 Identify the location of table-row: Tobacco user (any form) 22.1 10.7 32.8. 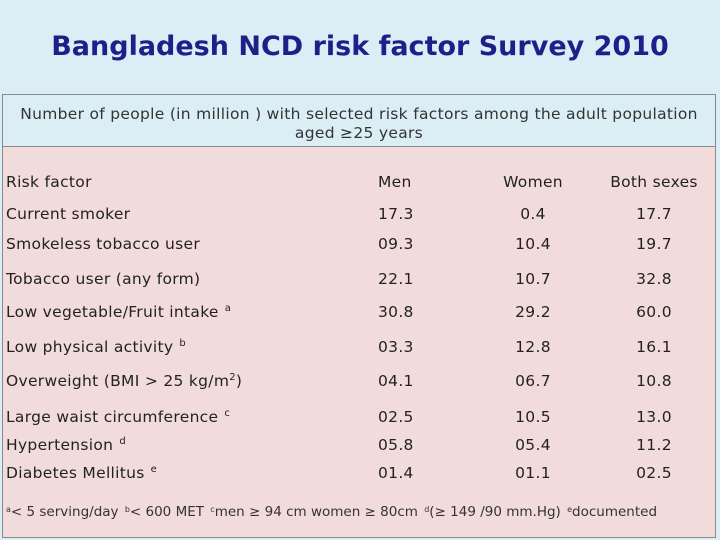
(360, 283).